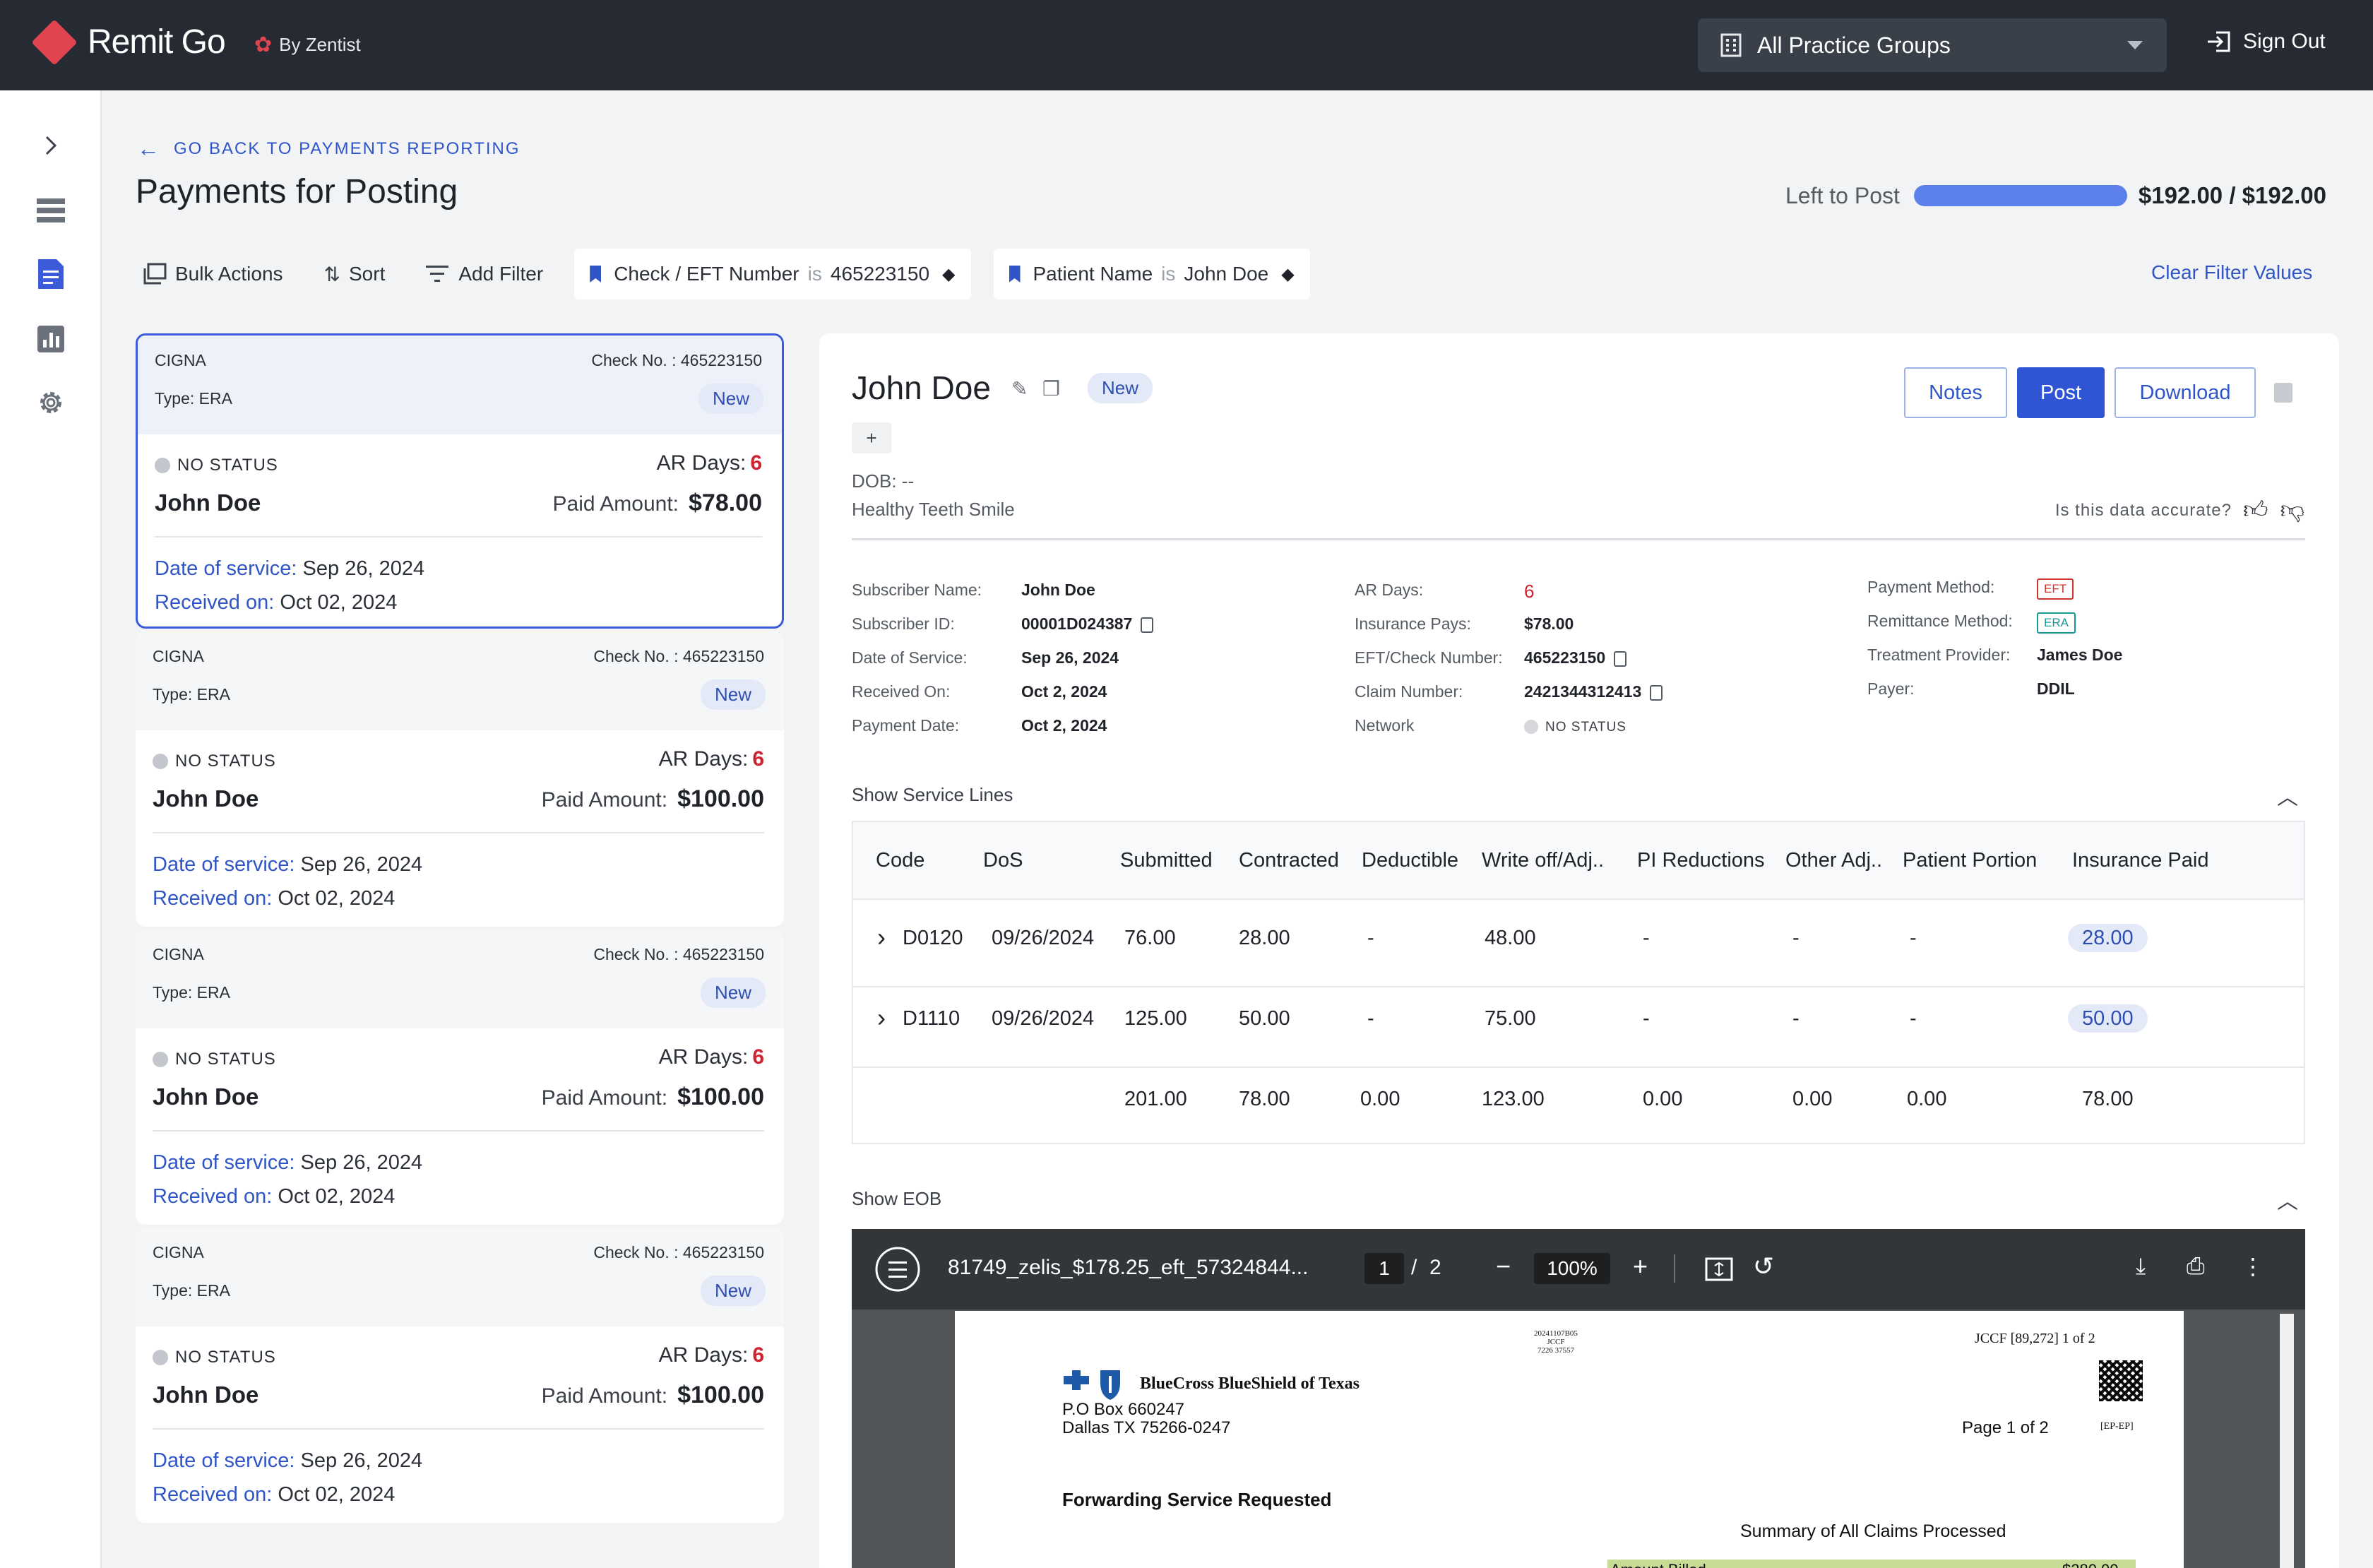 Image resolution: width=2373 pixels, height=1568 pixels. Describe the element at coordinates (2253, 1266) in the screenshot. I see `more-options-icon: ⋮` at that location.